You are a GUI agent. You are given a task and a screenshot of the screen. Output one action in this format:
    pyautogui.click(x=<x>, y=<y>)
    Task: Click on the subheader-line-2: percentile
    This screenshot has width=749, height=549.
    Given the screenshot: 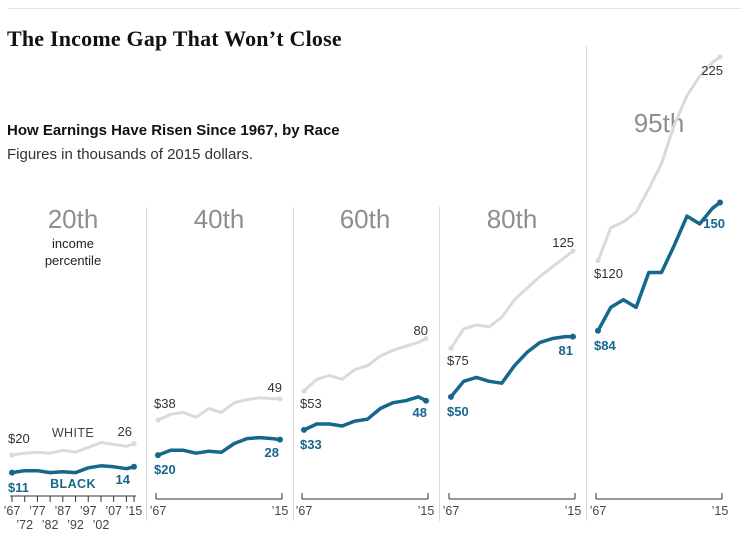 What is the action you would take?
    pyautogui.click(x=73, y=260)
    